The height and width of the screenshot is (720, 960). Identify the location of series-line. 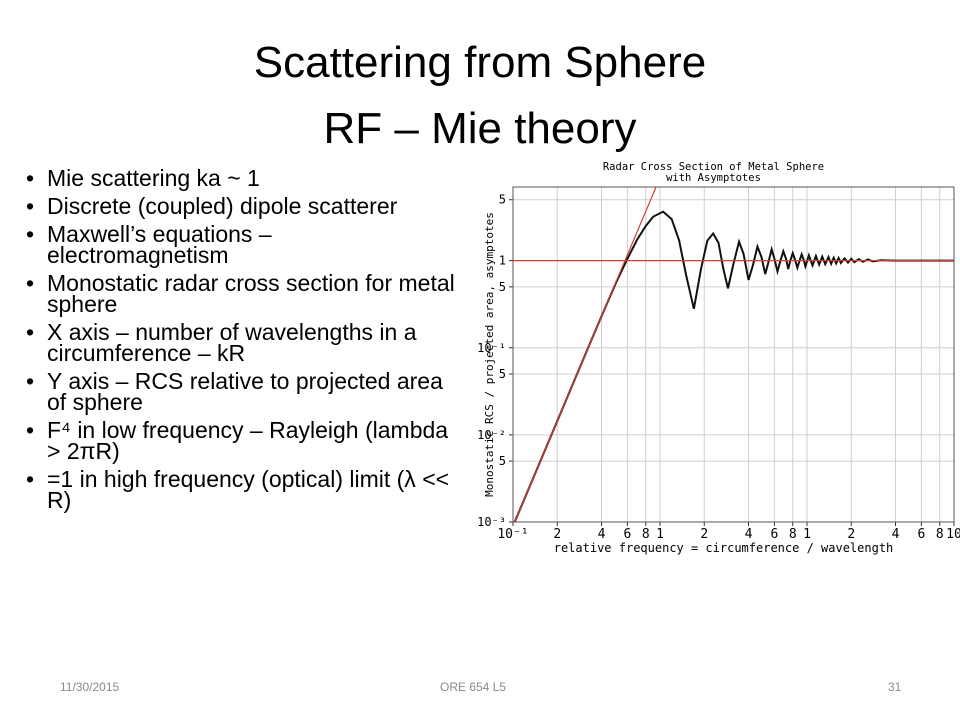
(585, 354).